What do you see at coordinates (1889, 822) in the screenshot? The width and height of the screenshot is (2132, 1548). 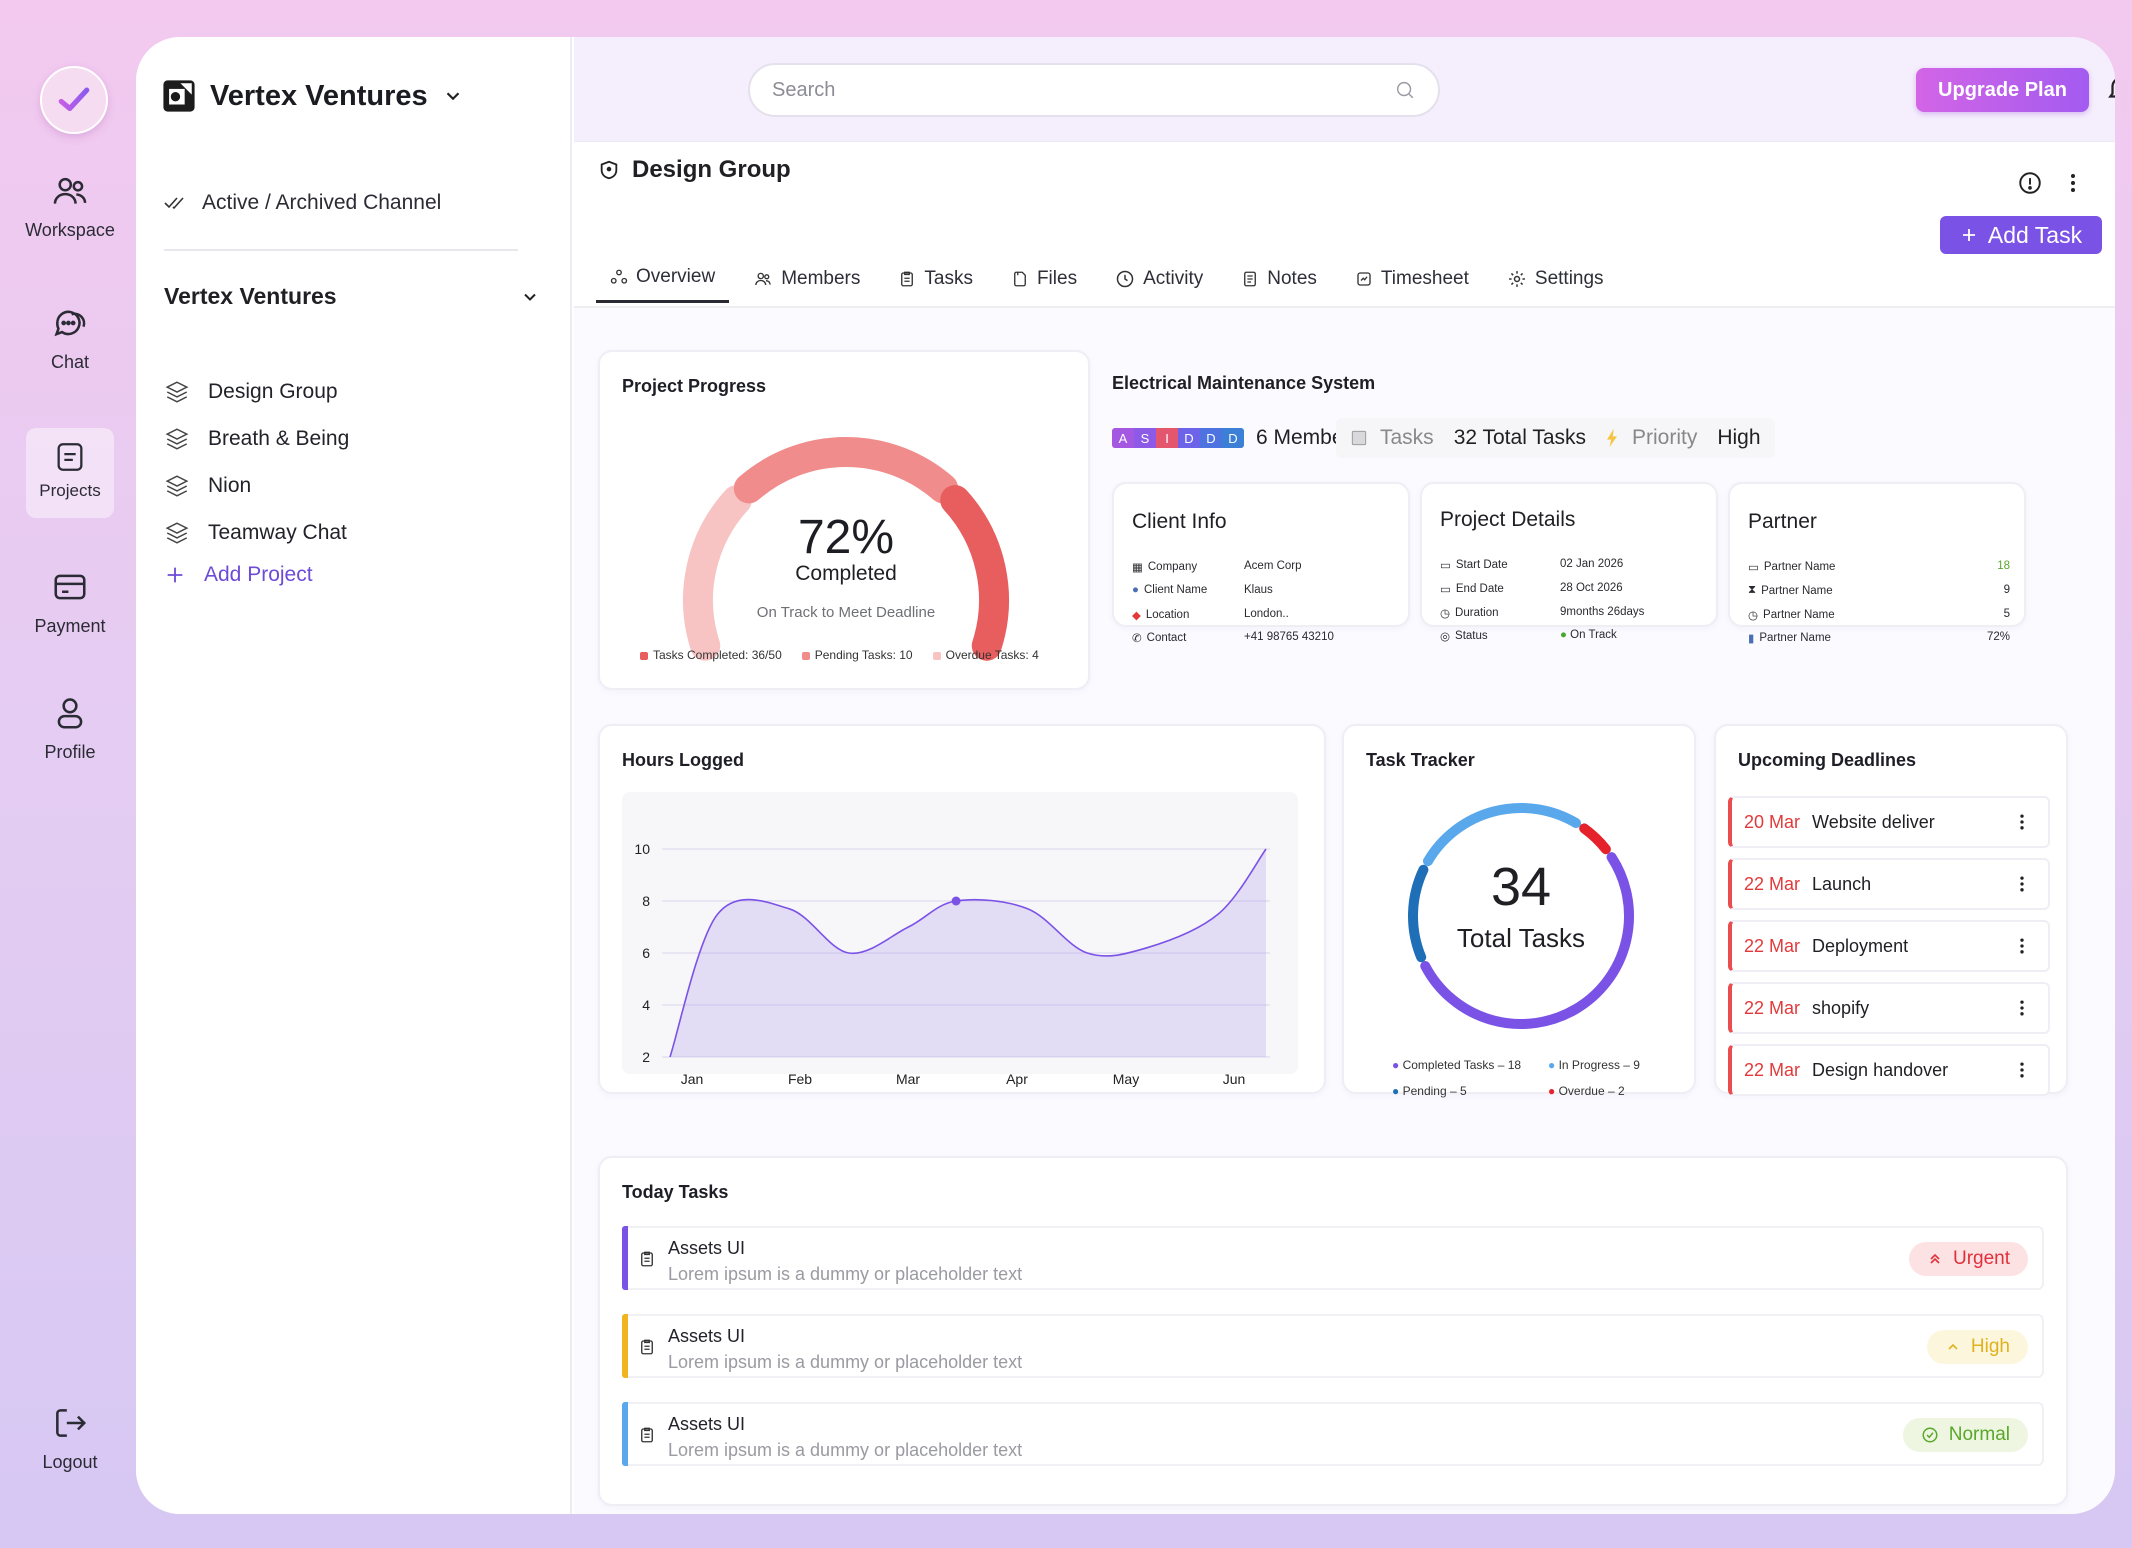 I see `deadline-item: 20 Mar Website deliver` at bounding box center [1889, 822].